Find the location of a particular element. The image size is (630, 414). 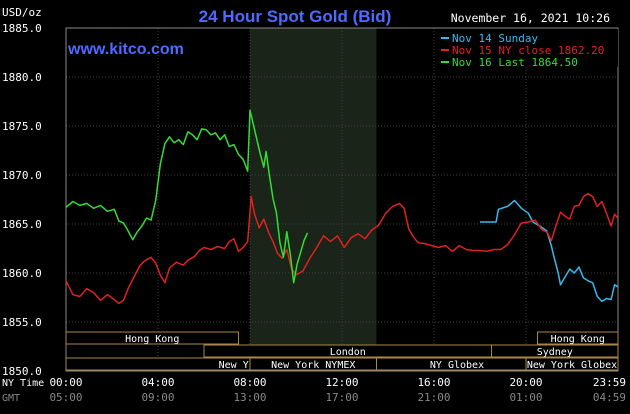

session-bar-label: New York Globex is located at coordinates (572, 365).